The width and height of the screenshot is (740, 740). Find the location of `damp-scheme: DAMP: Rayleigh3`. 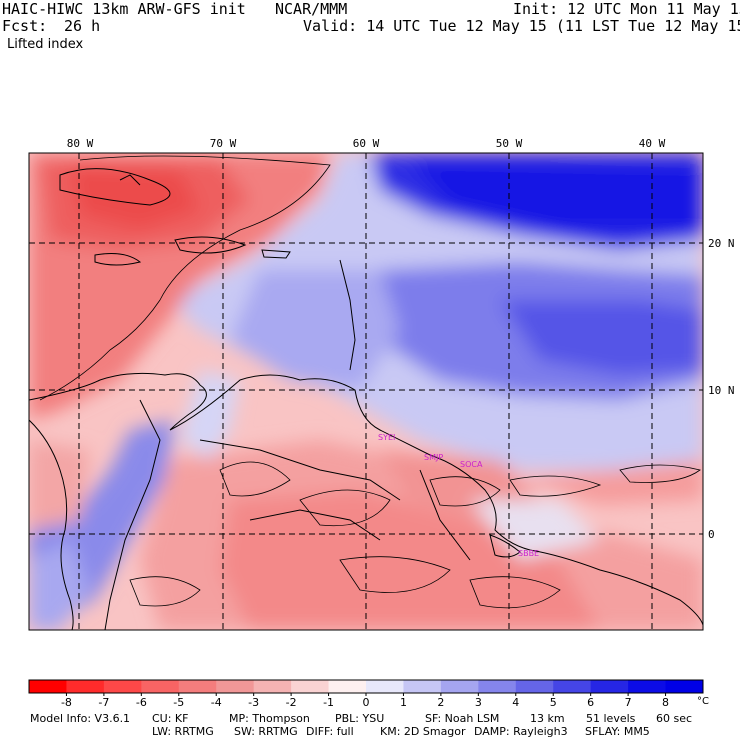

damp-scheme: DAMP: Rayleigh3 is located at coordinates (521, 731).